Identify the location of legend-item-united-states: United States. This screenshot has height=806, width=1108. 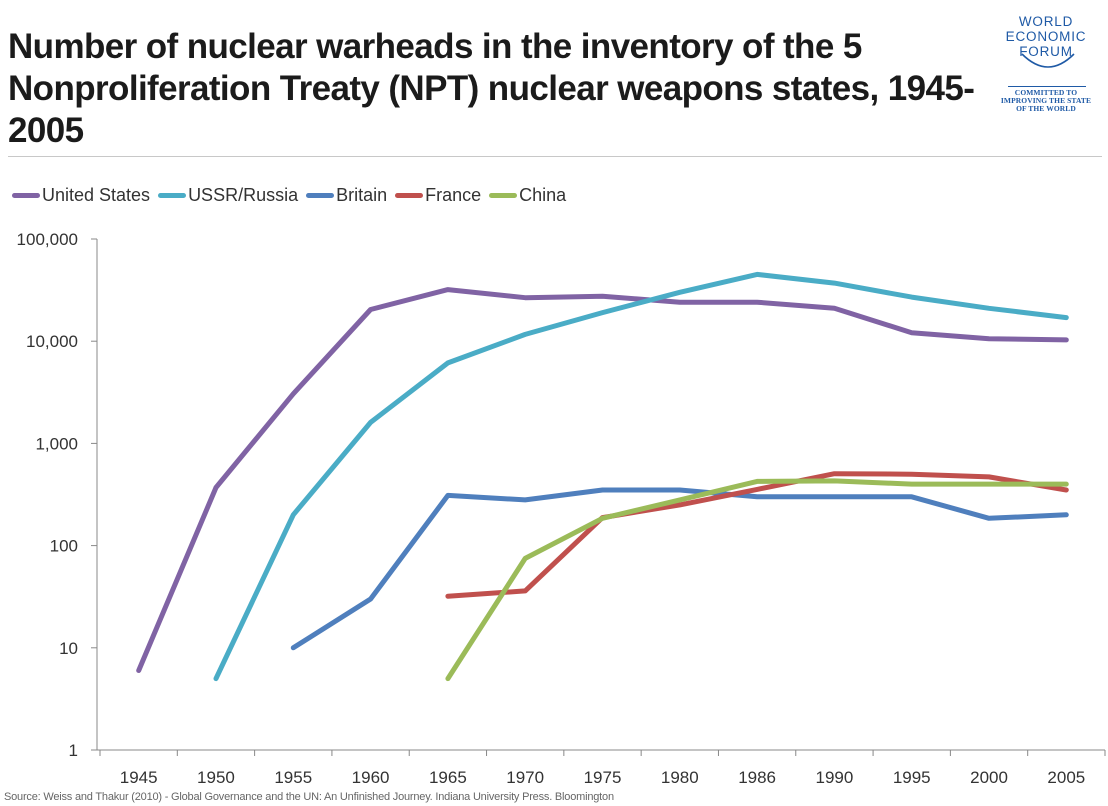
(81, 195).